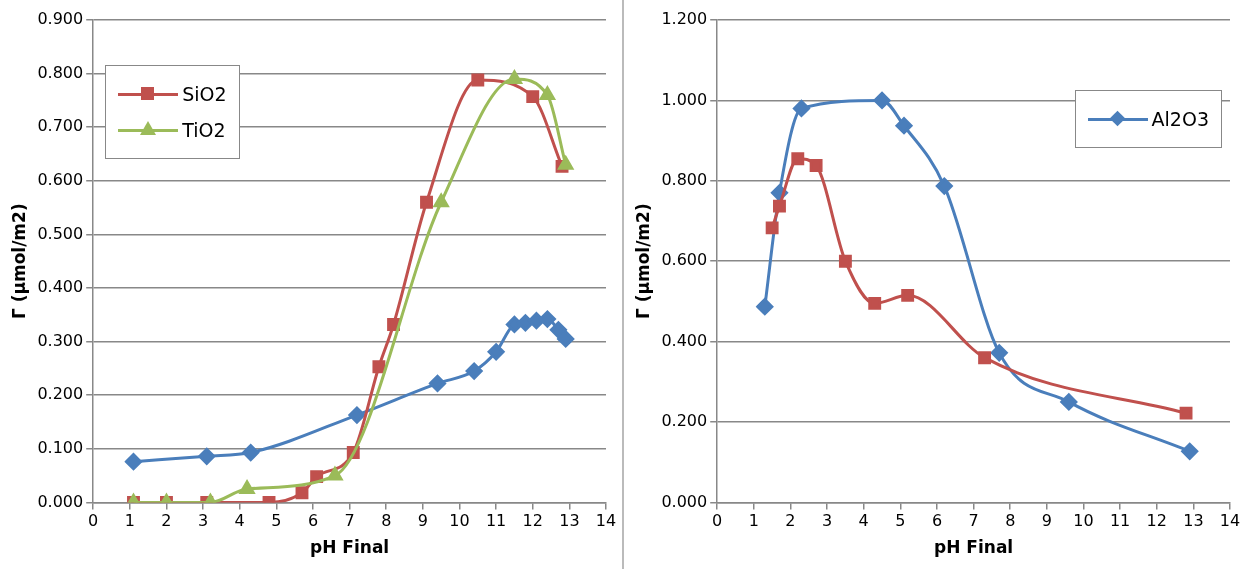 The image size is (1248, 569). What do you see at coordinates (1180, 119) in the screenshot?
I see `legend-label: Al2O3` at bounding box center [1180, 119].